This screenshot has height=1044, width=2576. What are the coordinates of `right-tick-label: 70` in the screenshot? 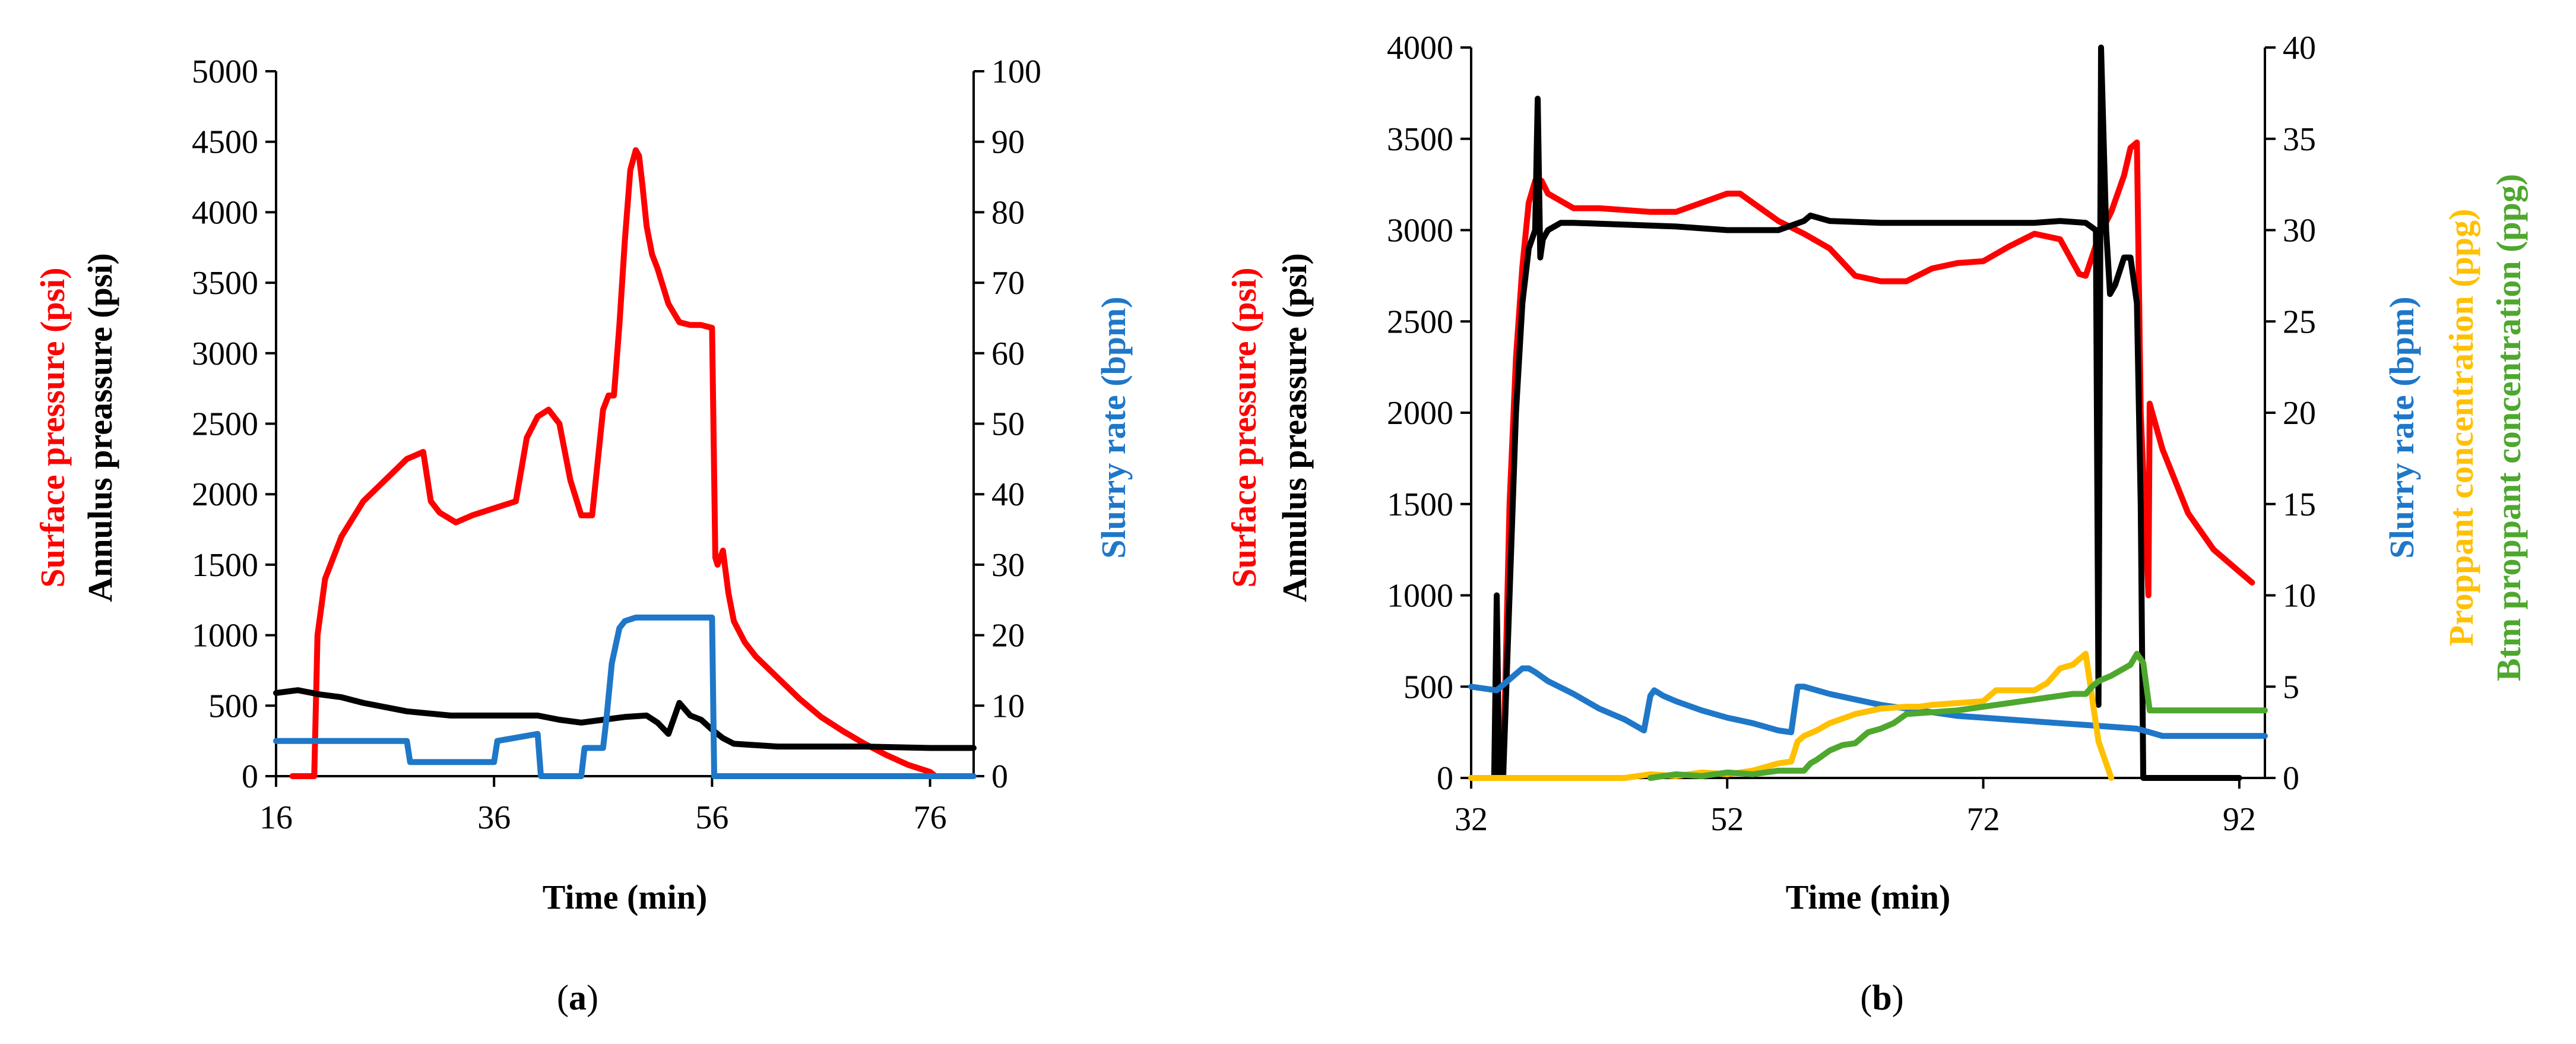 It's located at (1008, 283).